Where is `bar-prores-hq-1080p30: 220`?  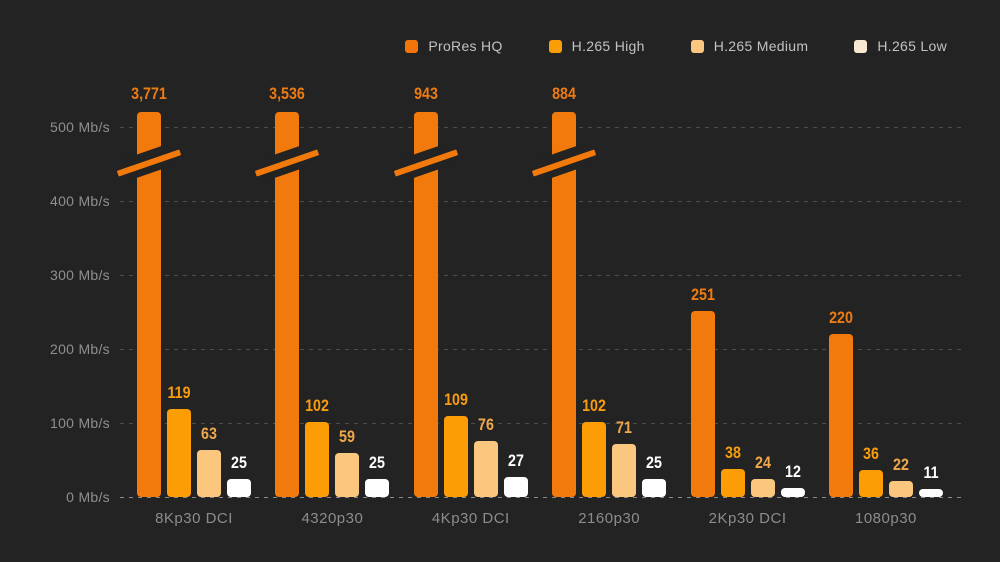
bar-prores-hq-1080p30: 220 is located at coordinates (840, 402).